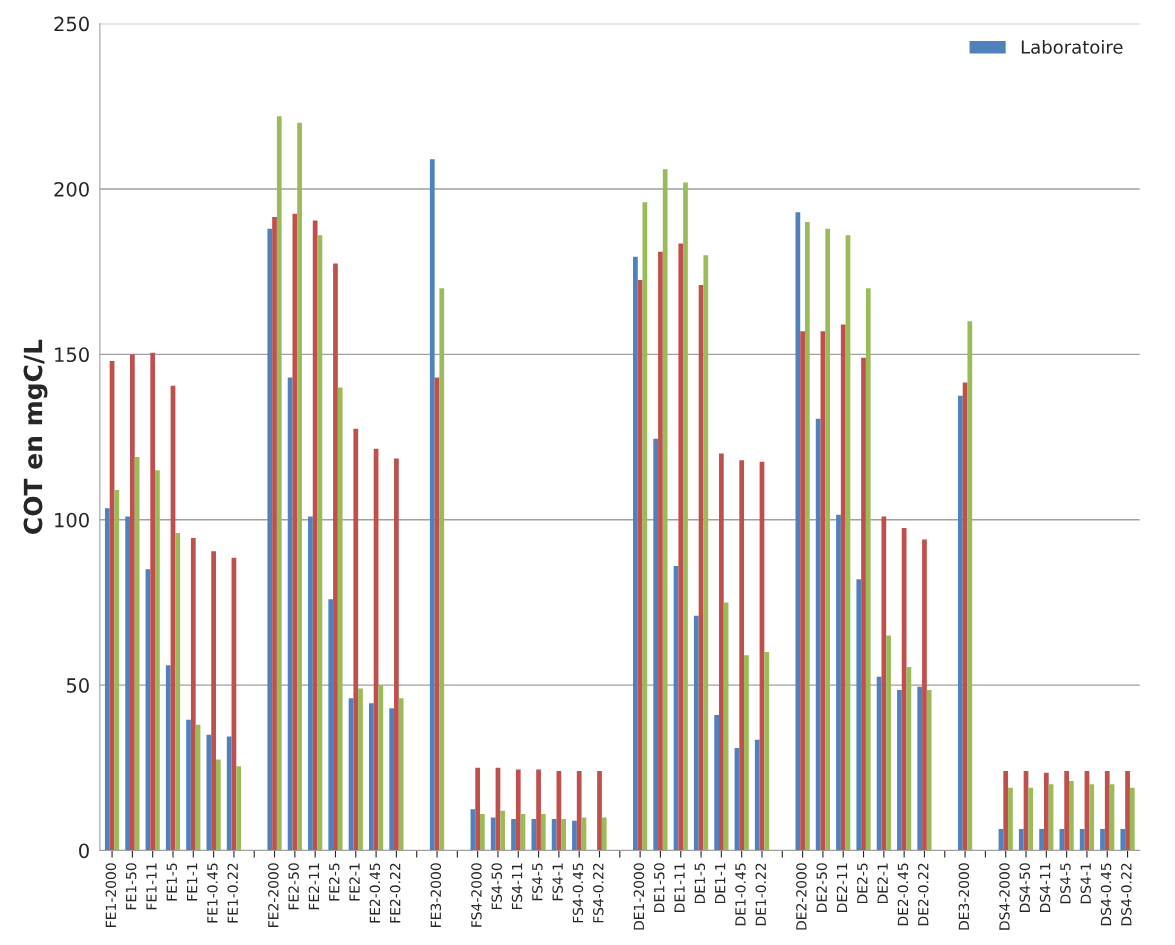 This screenshot has width=1175, height=945. Describe the element at coordinates (84, 851) in the screenshot. I see `y-tick-label: 0` at that location.